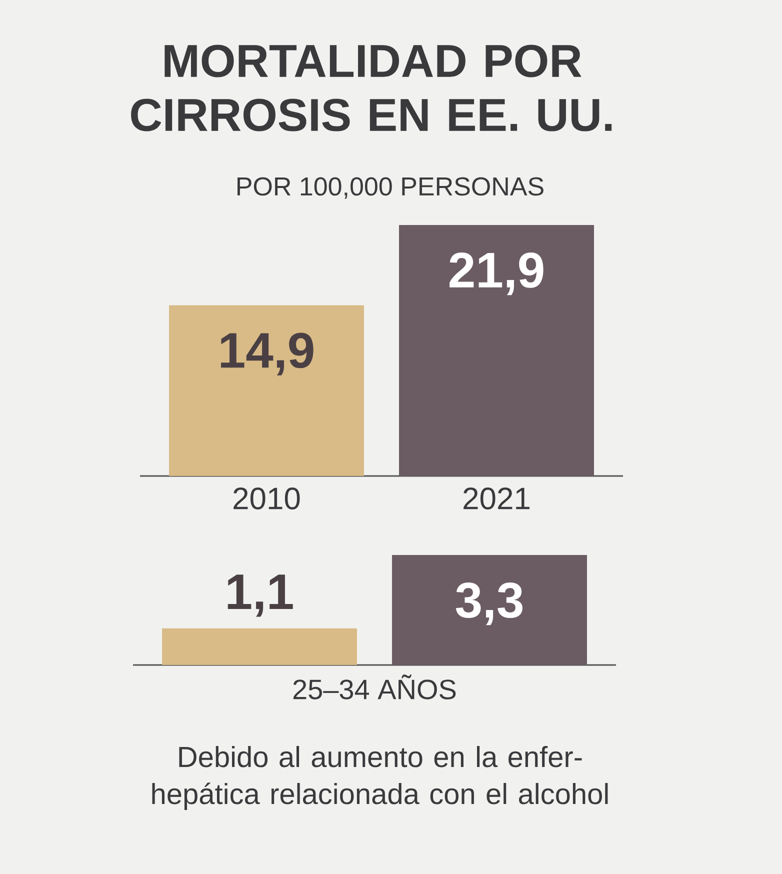 This screenshot has height=874, width=782. I want to click on chart-subtitle: POR 100,000 PERSONAS, so click(391, 188).